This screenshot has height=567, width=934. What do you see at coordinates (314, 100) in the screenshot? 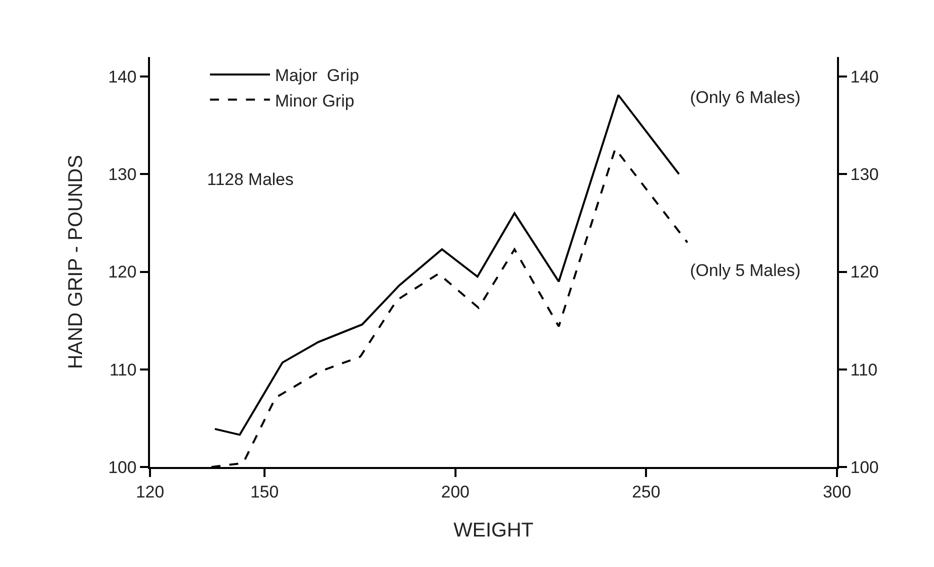
I see `legend-label: Minor Grip` at bounding box center [314, 100].